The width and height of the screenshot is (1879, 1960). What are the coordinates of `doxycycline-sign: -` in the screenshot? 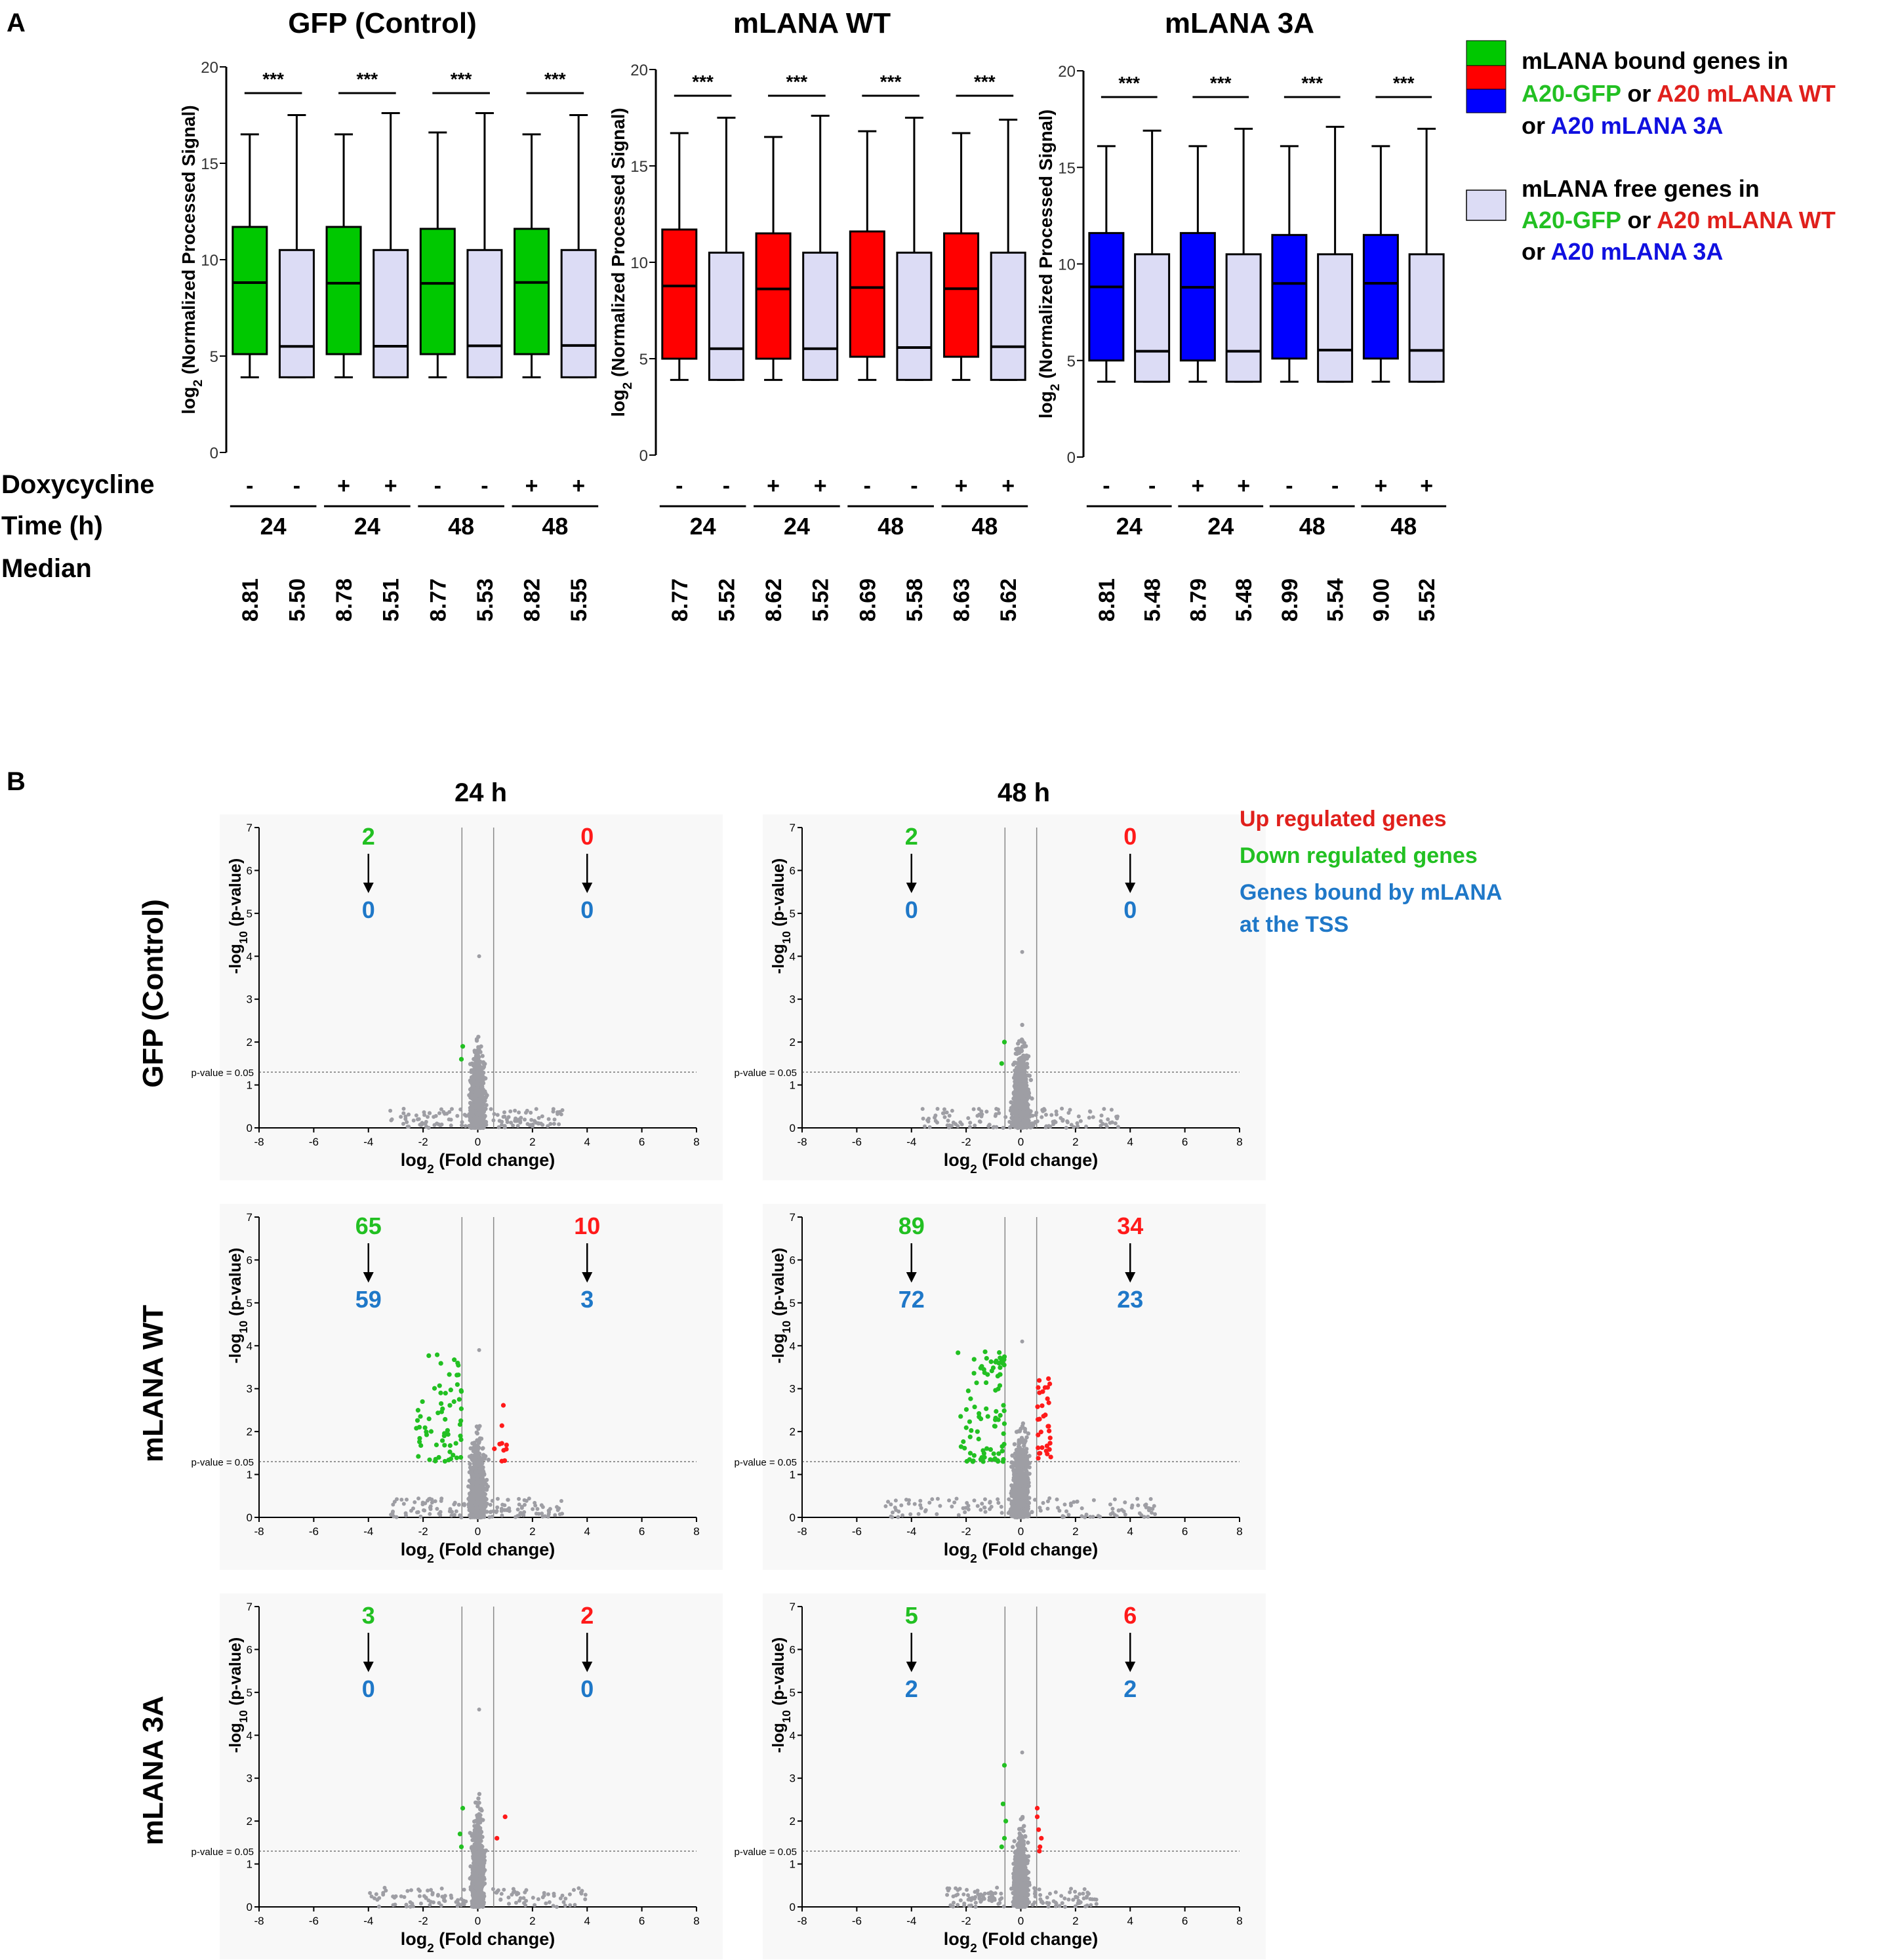 It's located at (1289, 485).